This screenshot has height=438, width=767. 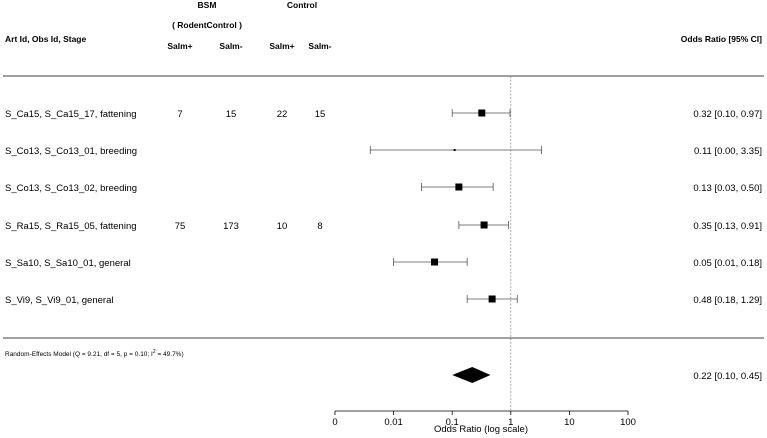 What do you see at coordinates (231, 114) in the screenshot?
I see `bsm-salm-neg-value: 15` at bounding box center [231, 114].